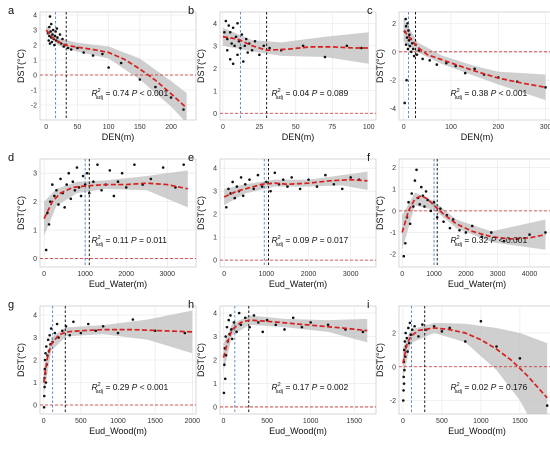  I want to click on stat-annotation: R2 adj = 0.38 P < 0.001, so click(488, 94).